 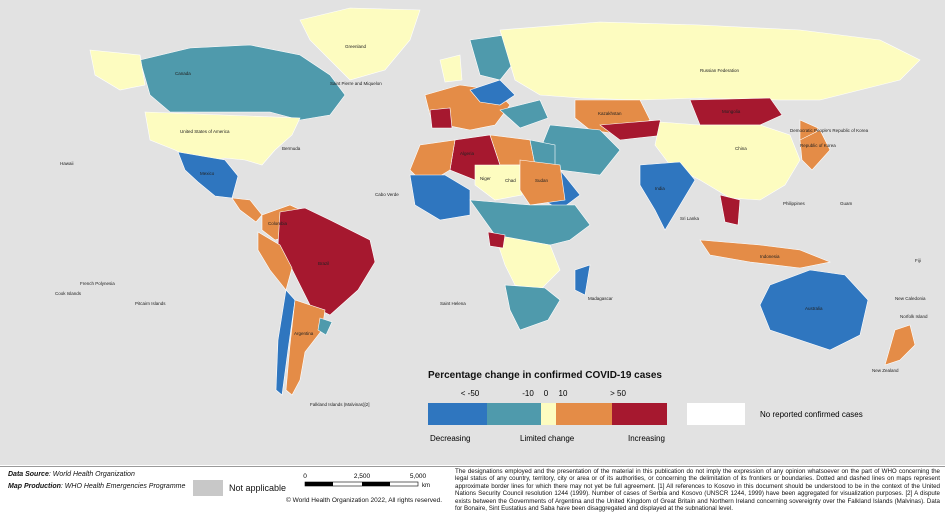 I want to click on legend-break: 0, so click(x=546, y=393).